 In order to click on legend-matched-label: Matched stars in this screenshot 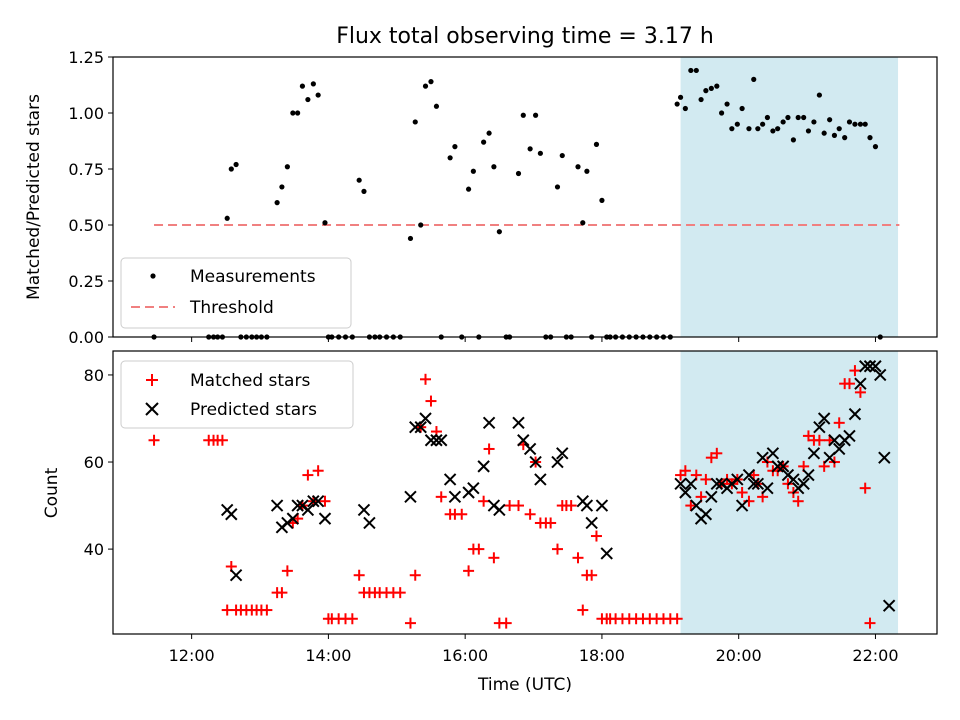, I will do `click(250, 381)`.